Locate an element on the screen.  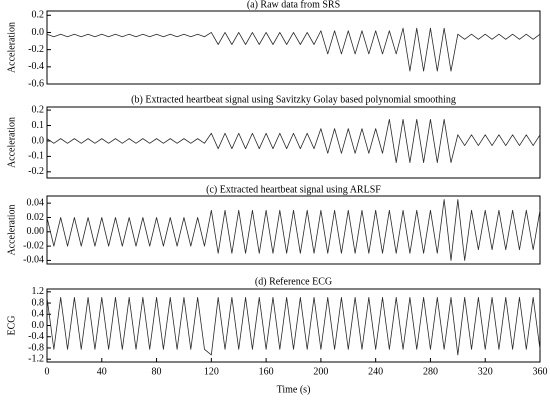
y-tick-label: -1.2 is located at coordinates (36, 358).